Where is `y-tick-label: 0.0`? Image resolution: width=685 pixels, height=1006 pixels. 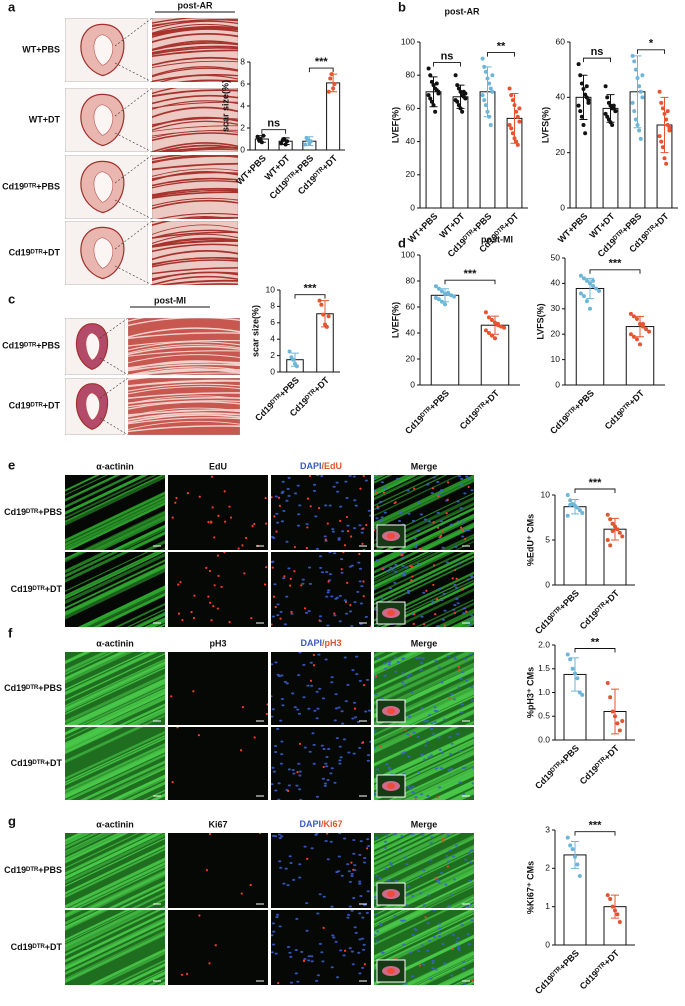
y-tick-label: 0.0 is located at coordinates (544, 739).